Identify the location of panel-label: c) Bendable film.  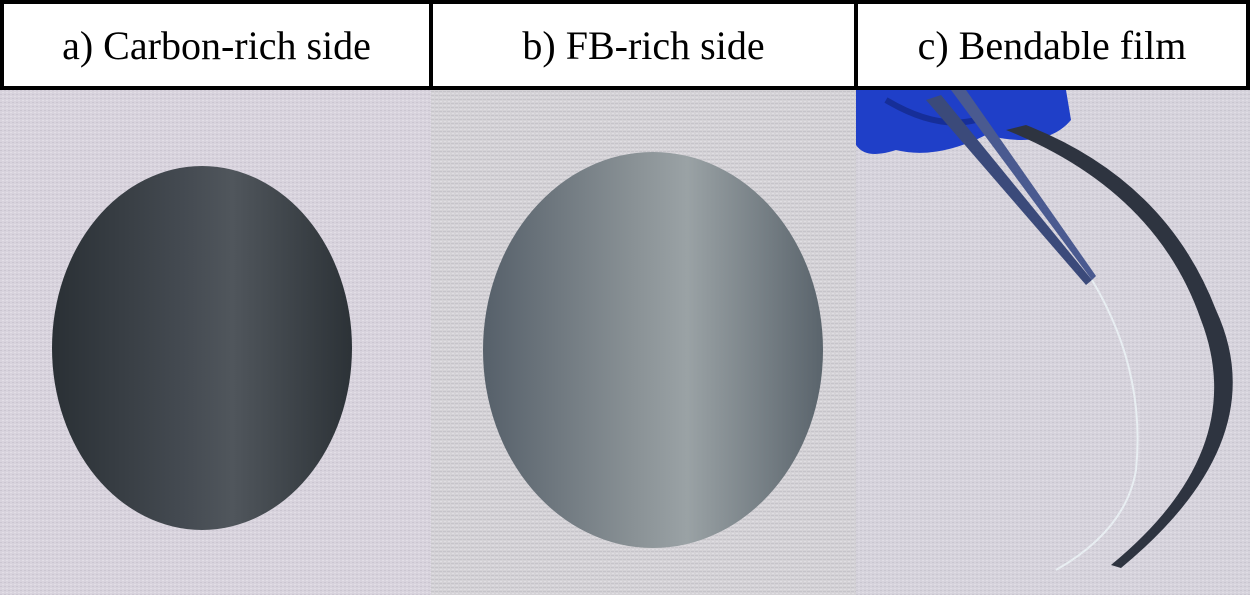
(1052, 45).